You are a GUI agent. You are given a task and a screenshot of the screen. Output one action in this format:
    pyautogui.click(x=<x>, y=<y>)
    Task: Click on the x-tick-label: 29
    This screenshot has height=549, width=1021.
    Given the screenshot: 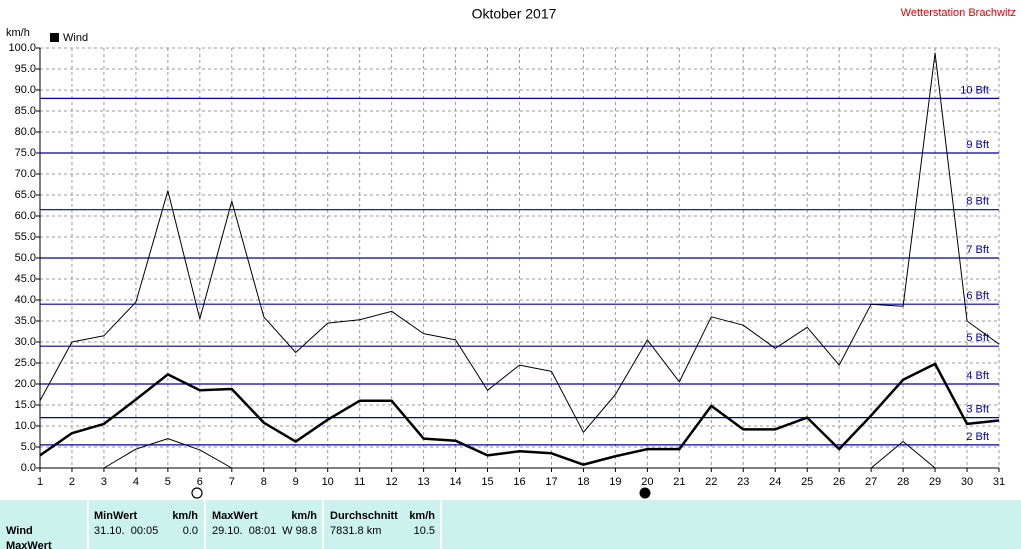 What is the action you would take?
    pyautogui.click(x=935, y=482)
    